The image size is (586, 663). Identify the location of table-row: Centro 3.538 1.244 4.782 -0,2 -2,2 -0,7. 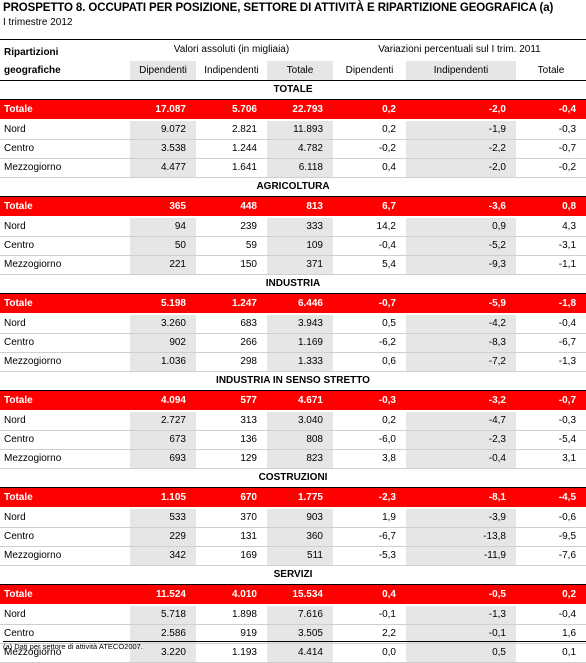
(293, 149).